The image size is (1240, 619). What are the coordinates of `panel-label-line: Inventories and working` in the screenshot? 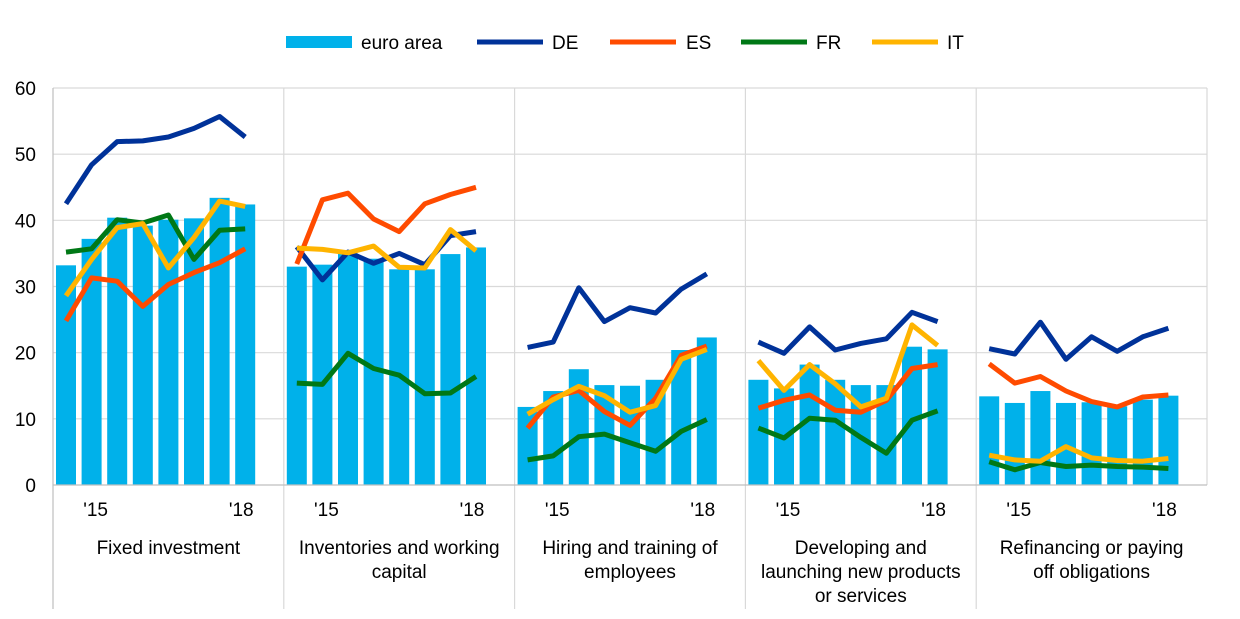 It's located at (399, 548).